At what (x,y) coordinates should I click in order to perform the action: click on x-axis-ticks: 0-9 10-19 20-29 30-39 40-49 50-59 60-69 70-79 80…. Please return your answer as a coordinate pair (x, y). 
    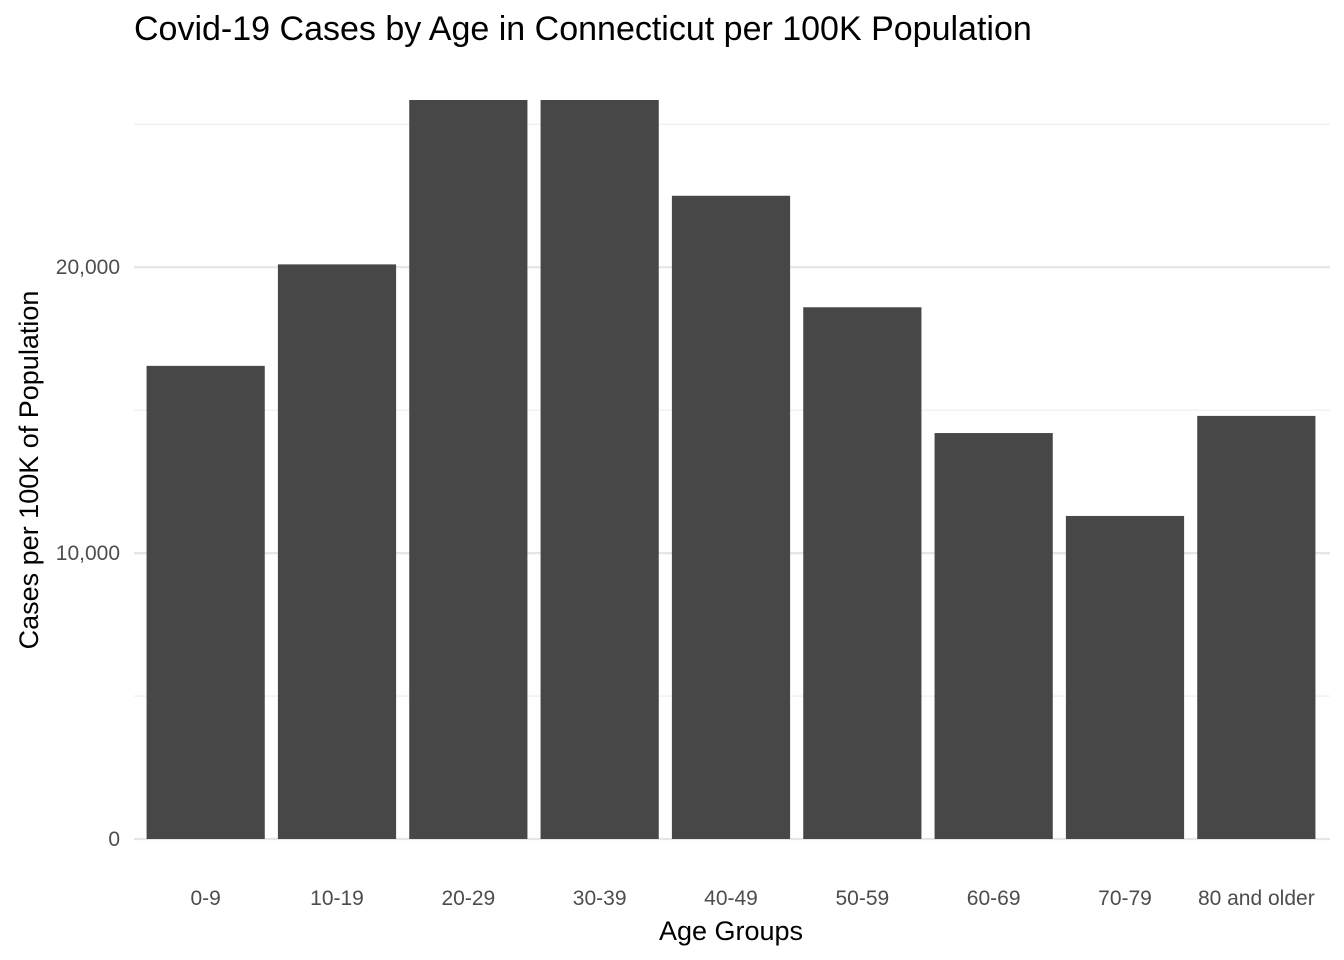
    Looking at the image, I should click on (752, 898).